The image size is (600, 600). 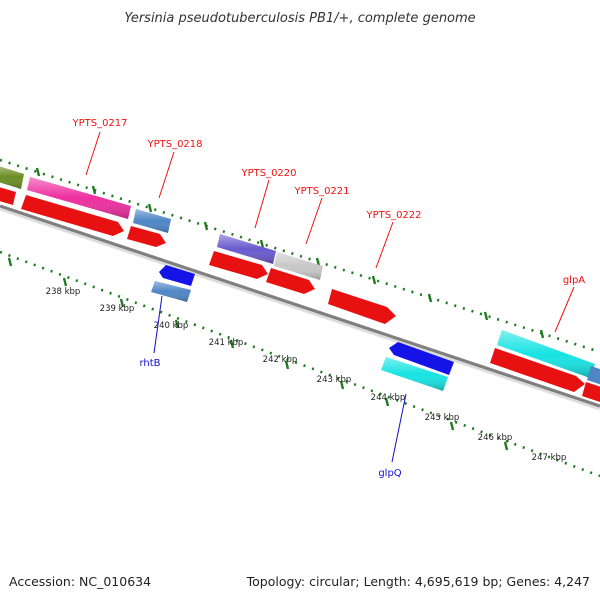 I want to click on kbp-label: 246 kbp, so click(x=495, y=438).